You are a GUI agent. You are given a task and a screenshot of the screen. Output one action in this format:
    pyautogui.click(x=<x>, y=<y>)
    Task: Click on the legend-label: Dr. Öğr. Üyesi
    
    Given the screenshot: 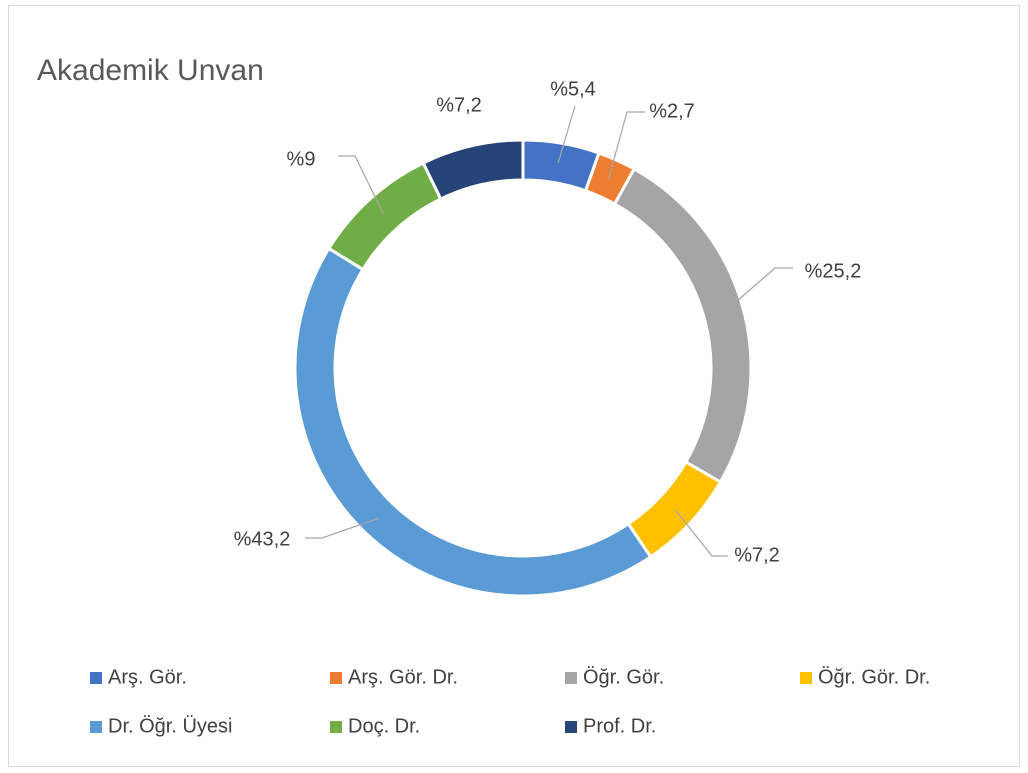 What is the action you would take?
    pyautogui.click(x=170, y=726)
    